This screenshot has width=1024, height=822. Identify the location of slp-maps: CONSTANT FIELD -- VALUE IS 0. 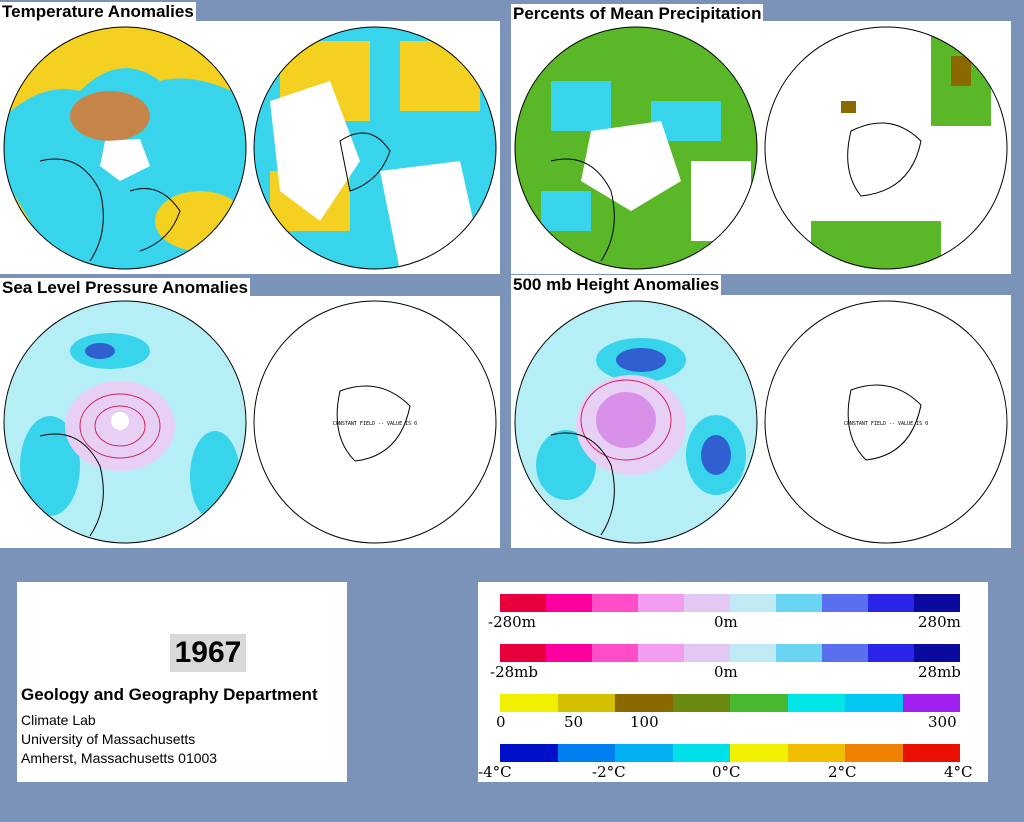
(250, 422).